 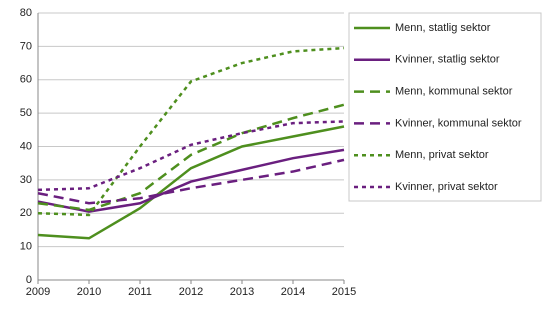 I want to click on y-tick-label: 40, so click(x=26, y=146).